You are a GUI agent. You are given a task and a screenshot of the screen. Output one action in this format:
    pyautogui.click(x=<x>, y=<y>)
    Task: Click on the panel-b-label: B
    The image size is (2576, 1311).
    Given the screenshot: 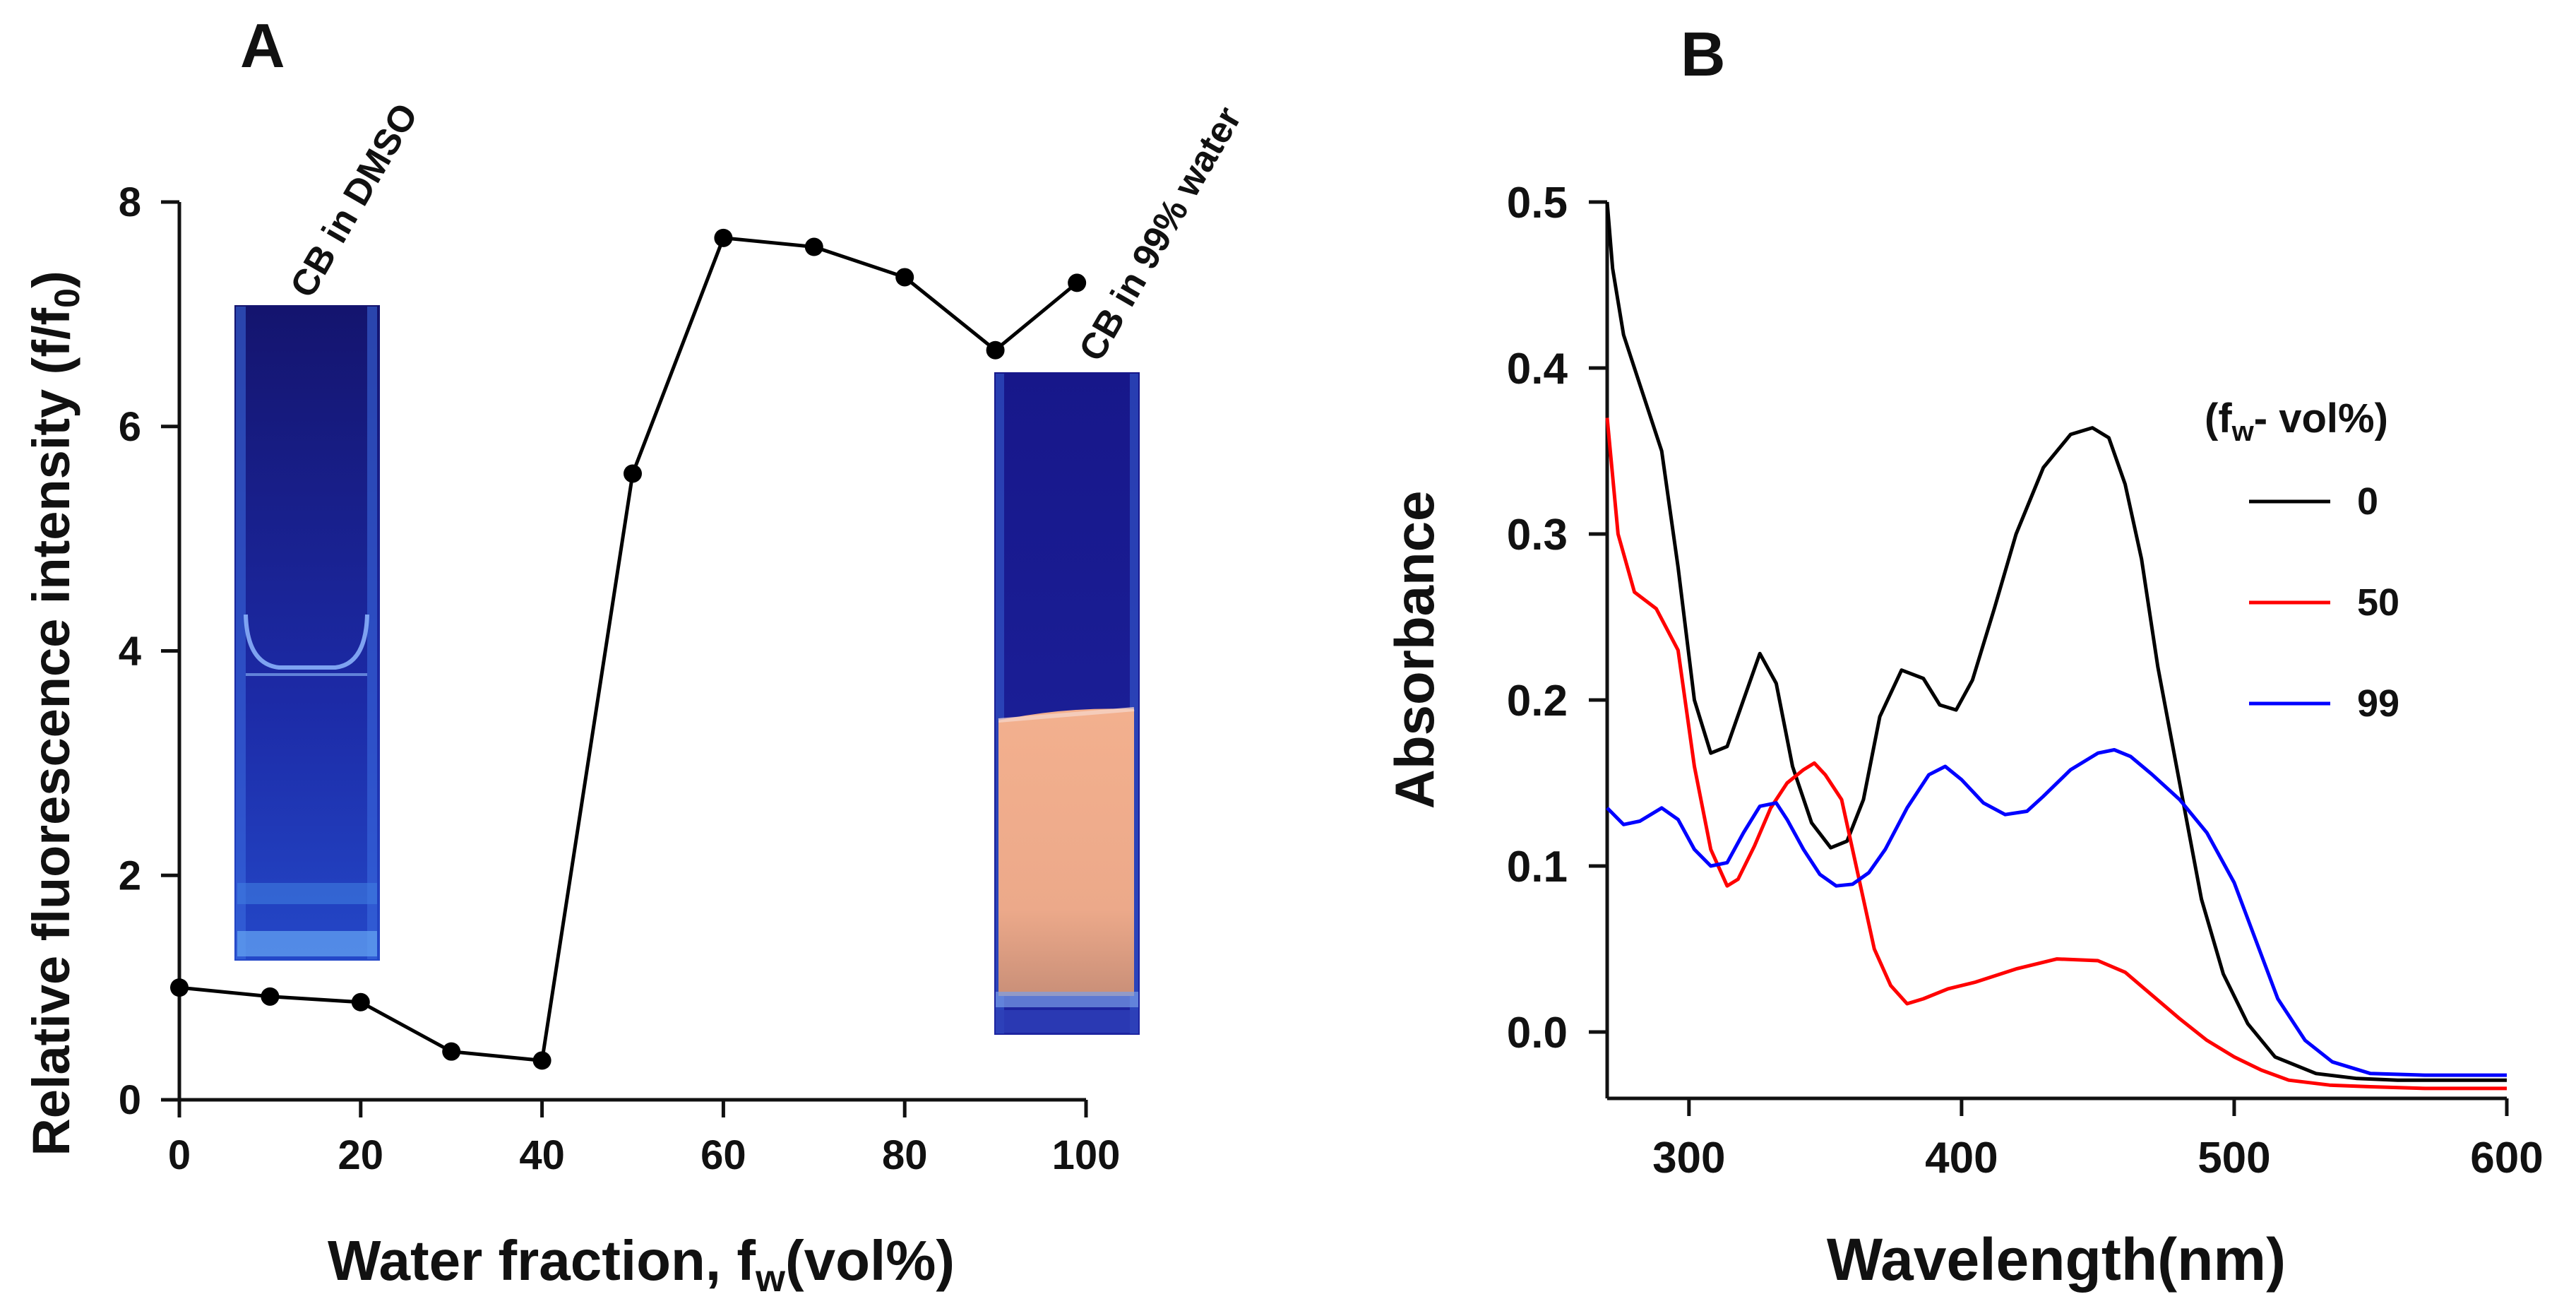 What is the action you would take?
    pyautogui.click(x=1703, y=54)
    